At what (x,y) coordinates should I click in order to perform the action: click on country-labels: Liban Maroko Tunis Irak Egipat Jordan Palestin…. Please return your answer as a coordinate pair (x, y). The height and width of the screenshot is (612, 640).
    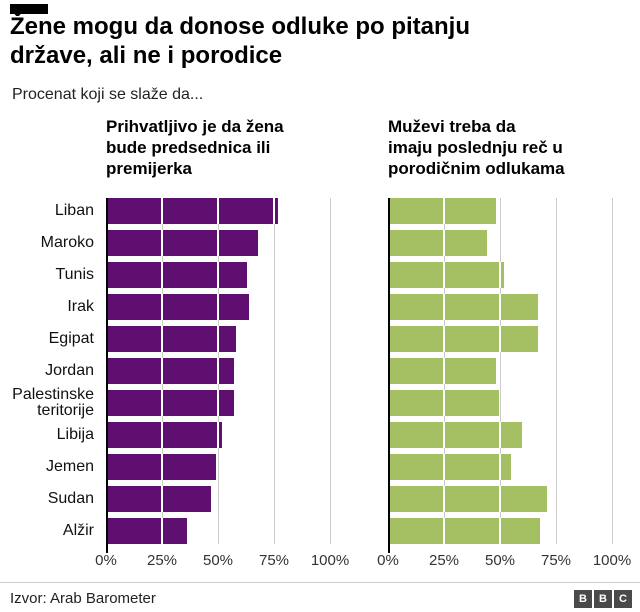
    Looking at the image, I should click on (50, 371).